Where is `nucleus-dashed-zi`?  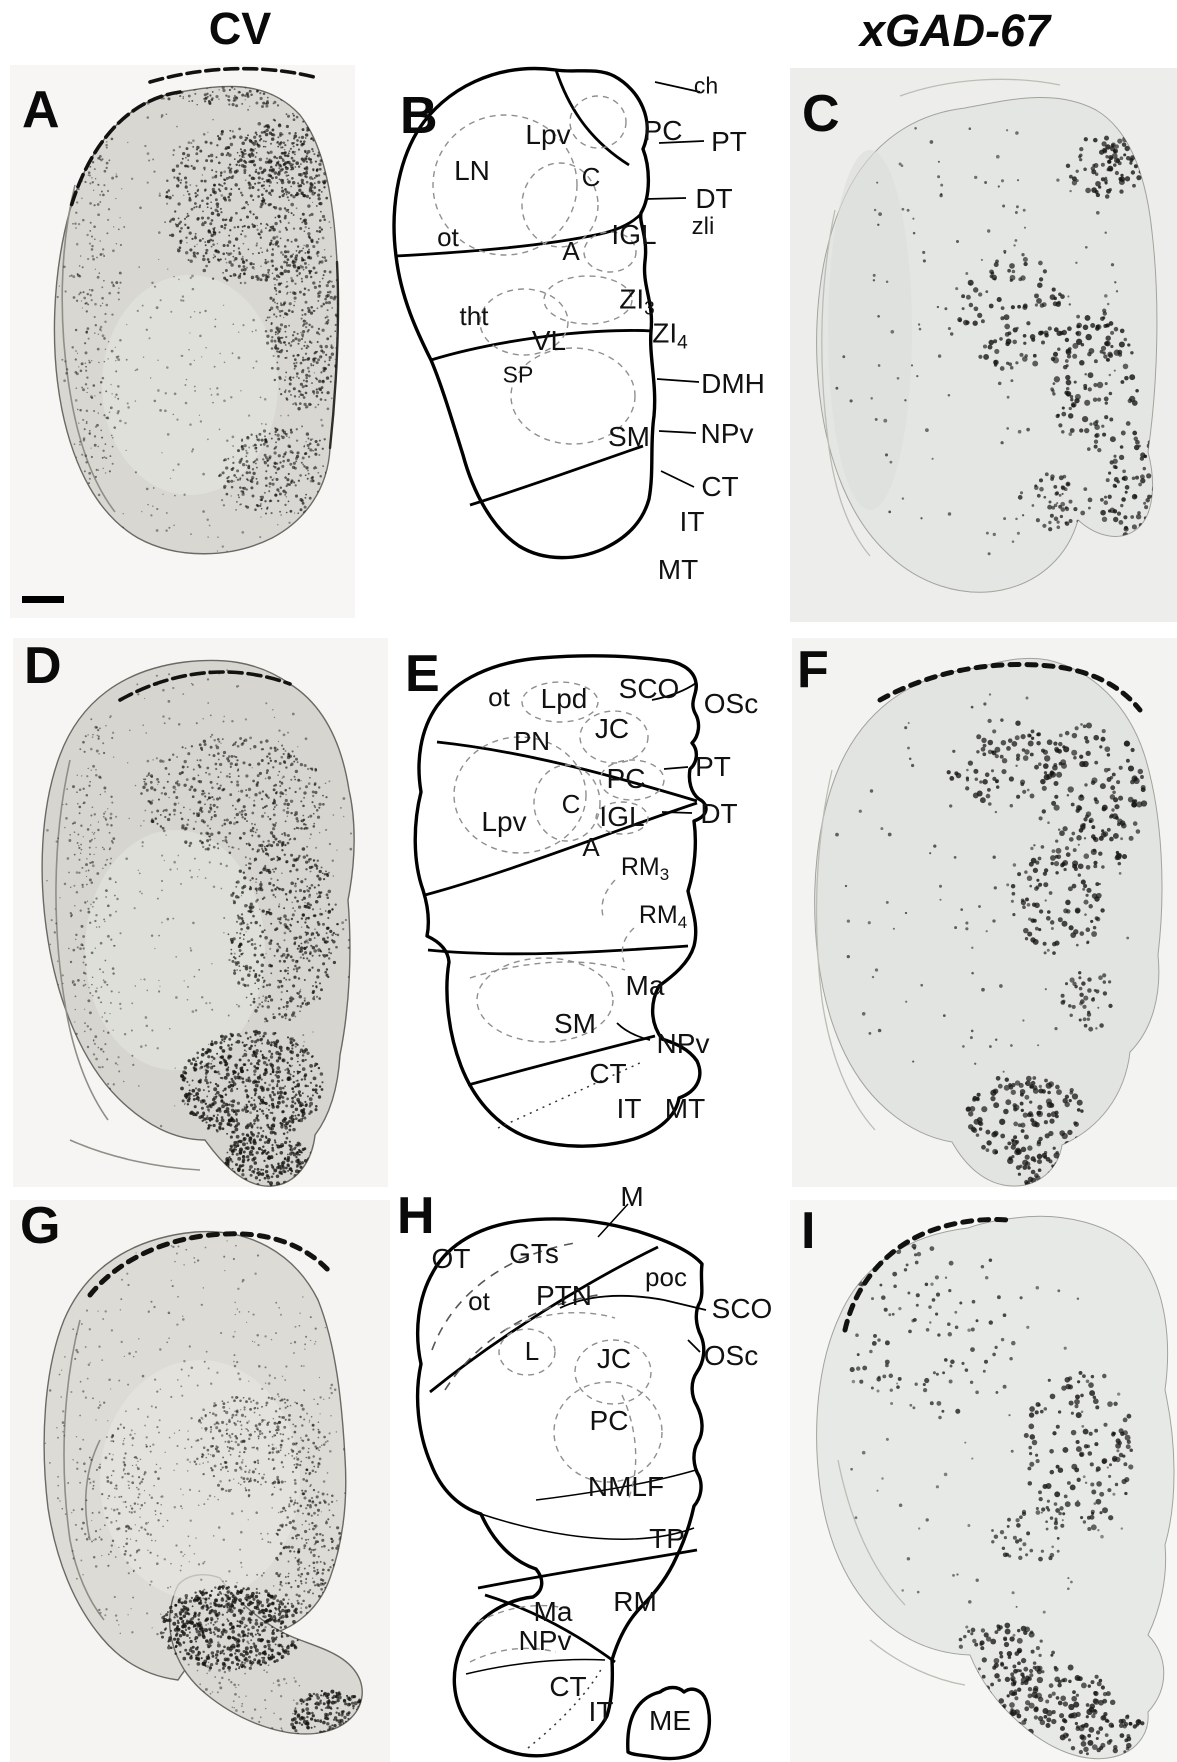
nucleus-dashed-zi is located at coordinates (588, 300).